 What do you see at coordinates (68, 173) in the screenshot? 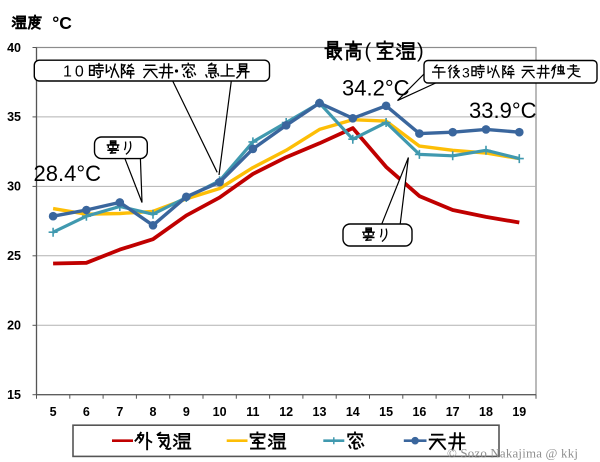
I see `svg-text: 28.4°C` at bounding box center [68, 173].